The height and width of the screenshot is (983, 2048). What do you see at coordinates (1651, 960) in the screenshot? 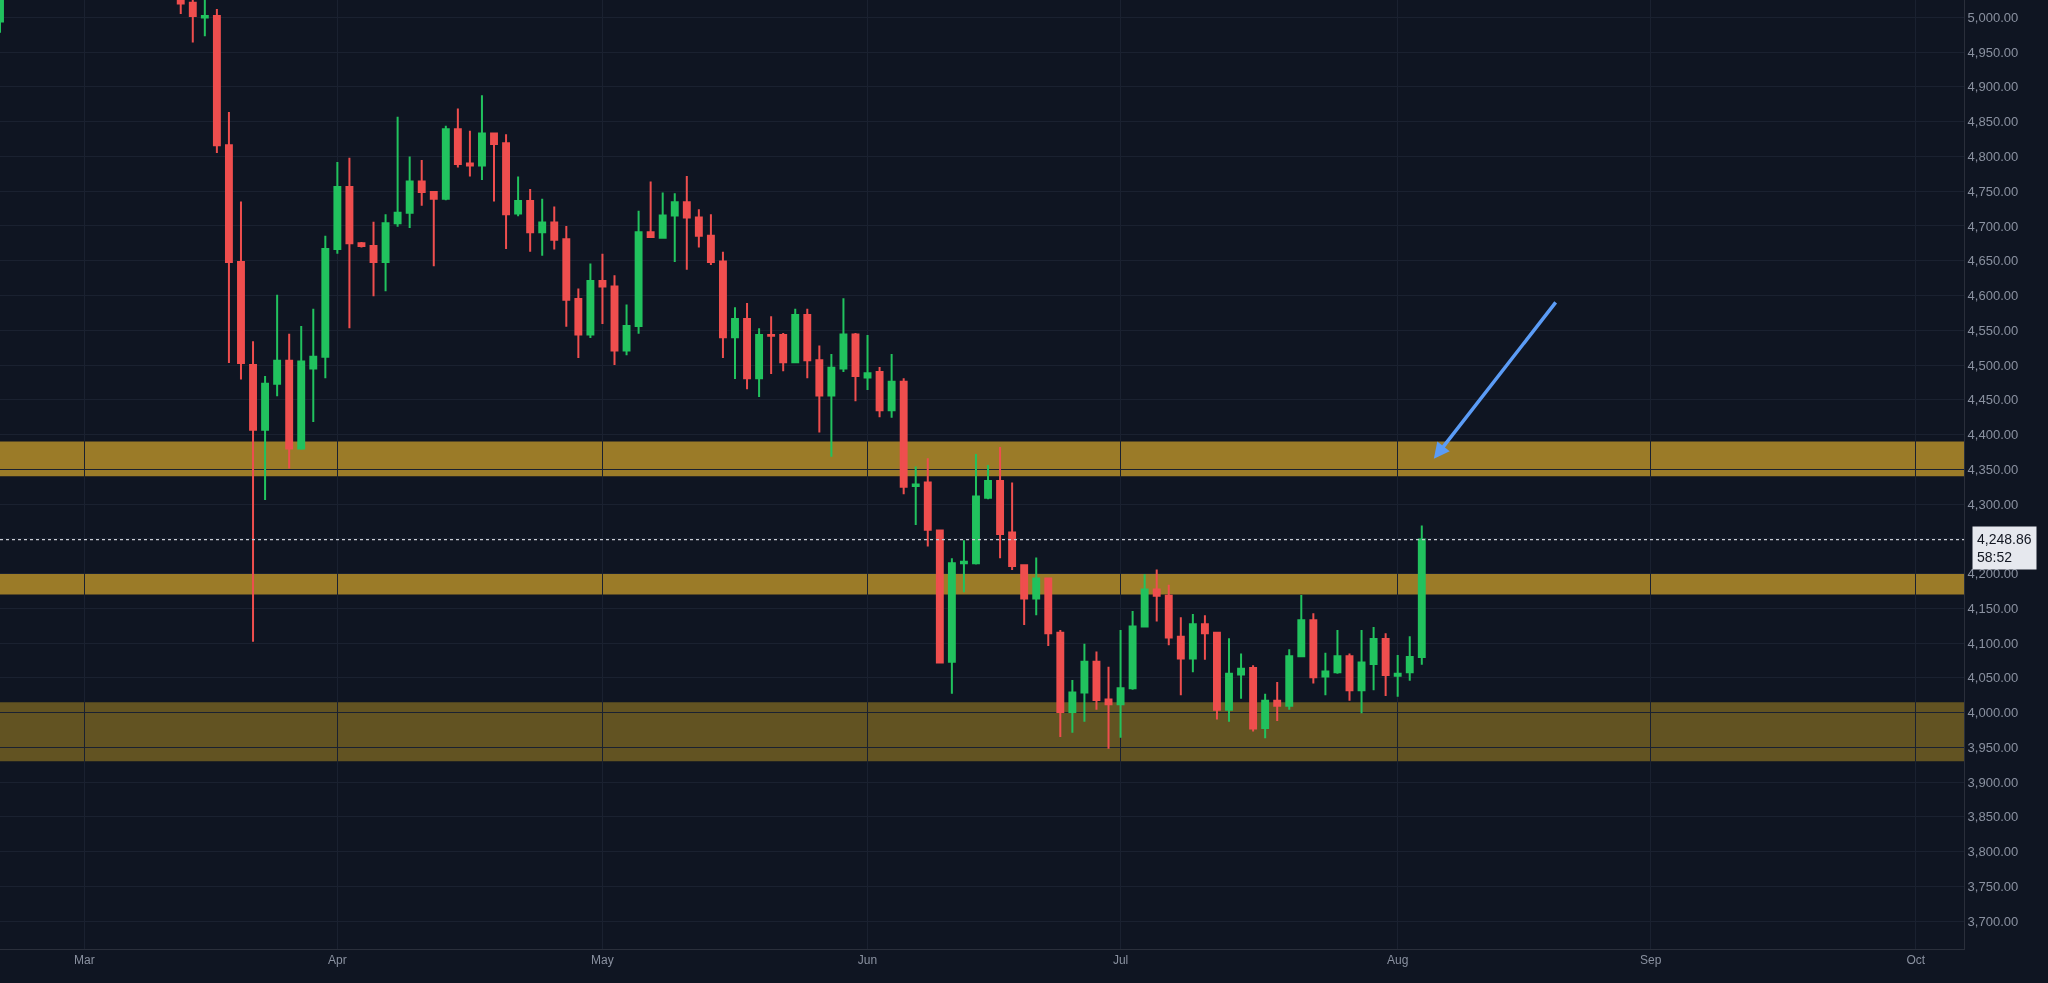
I see `x-tick-label: Sep` at bounding box center [1651, 960].